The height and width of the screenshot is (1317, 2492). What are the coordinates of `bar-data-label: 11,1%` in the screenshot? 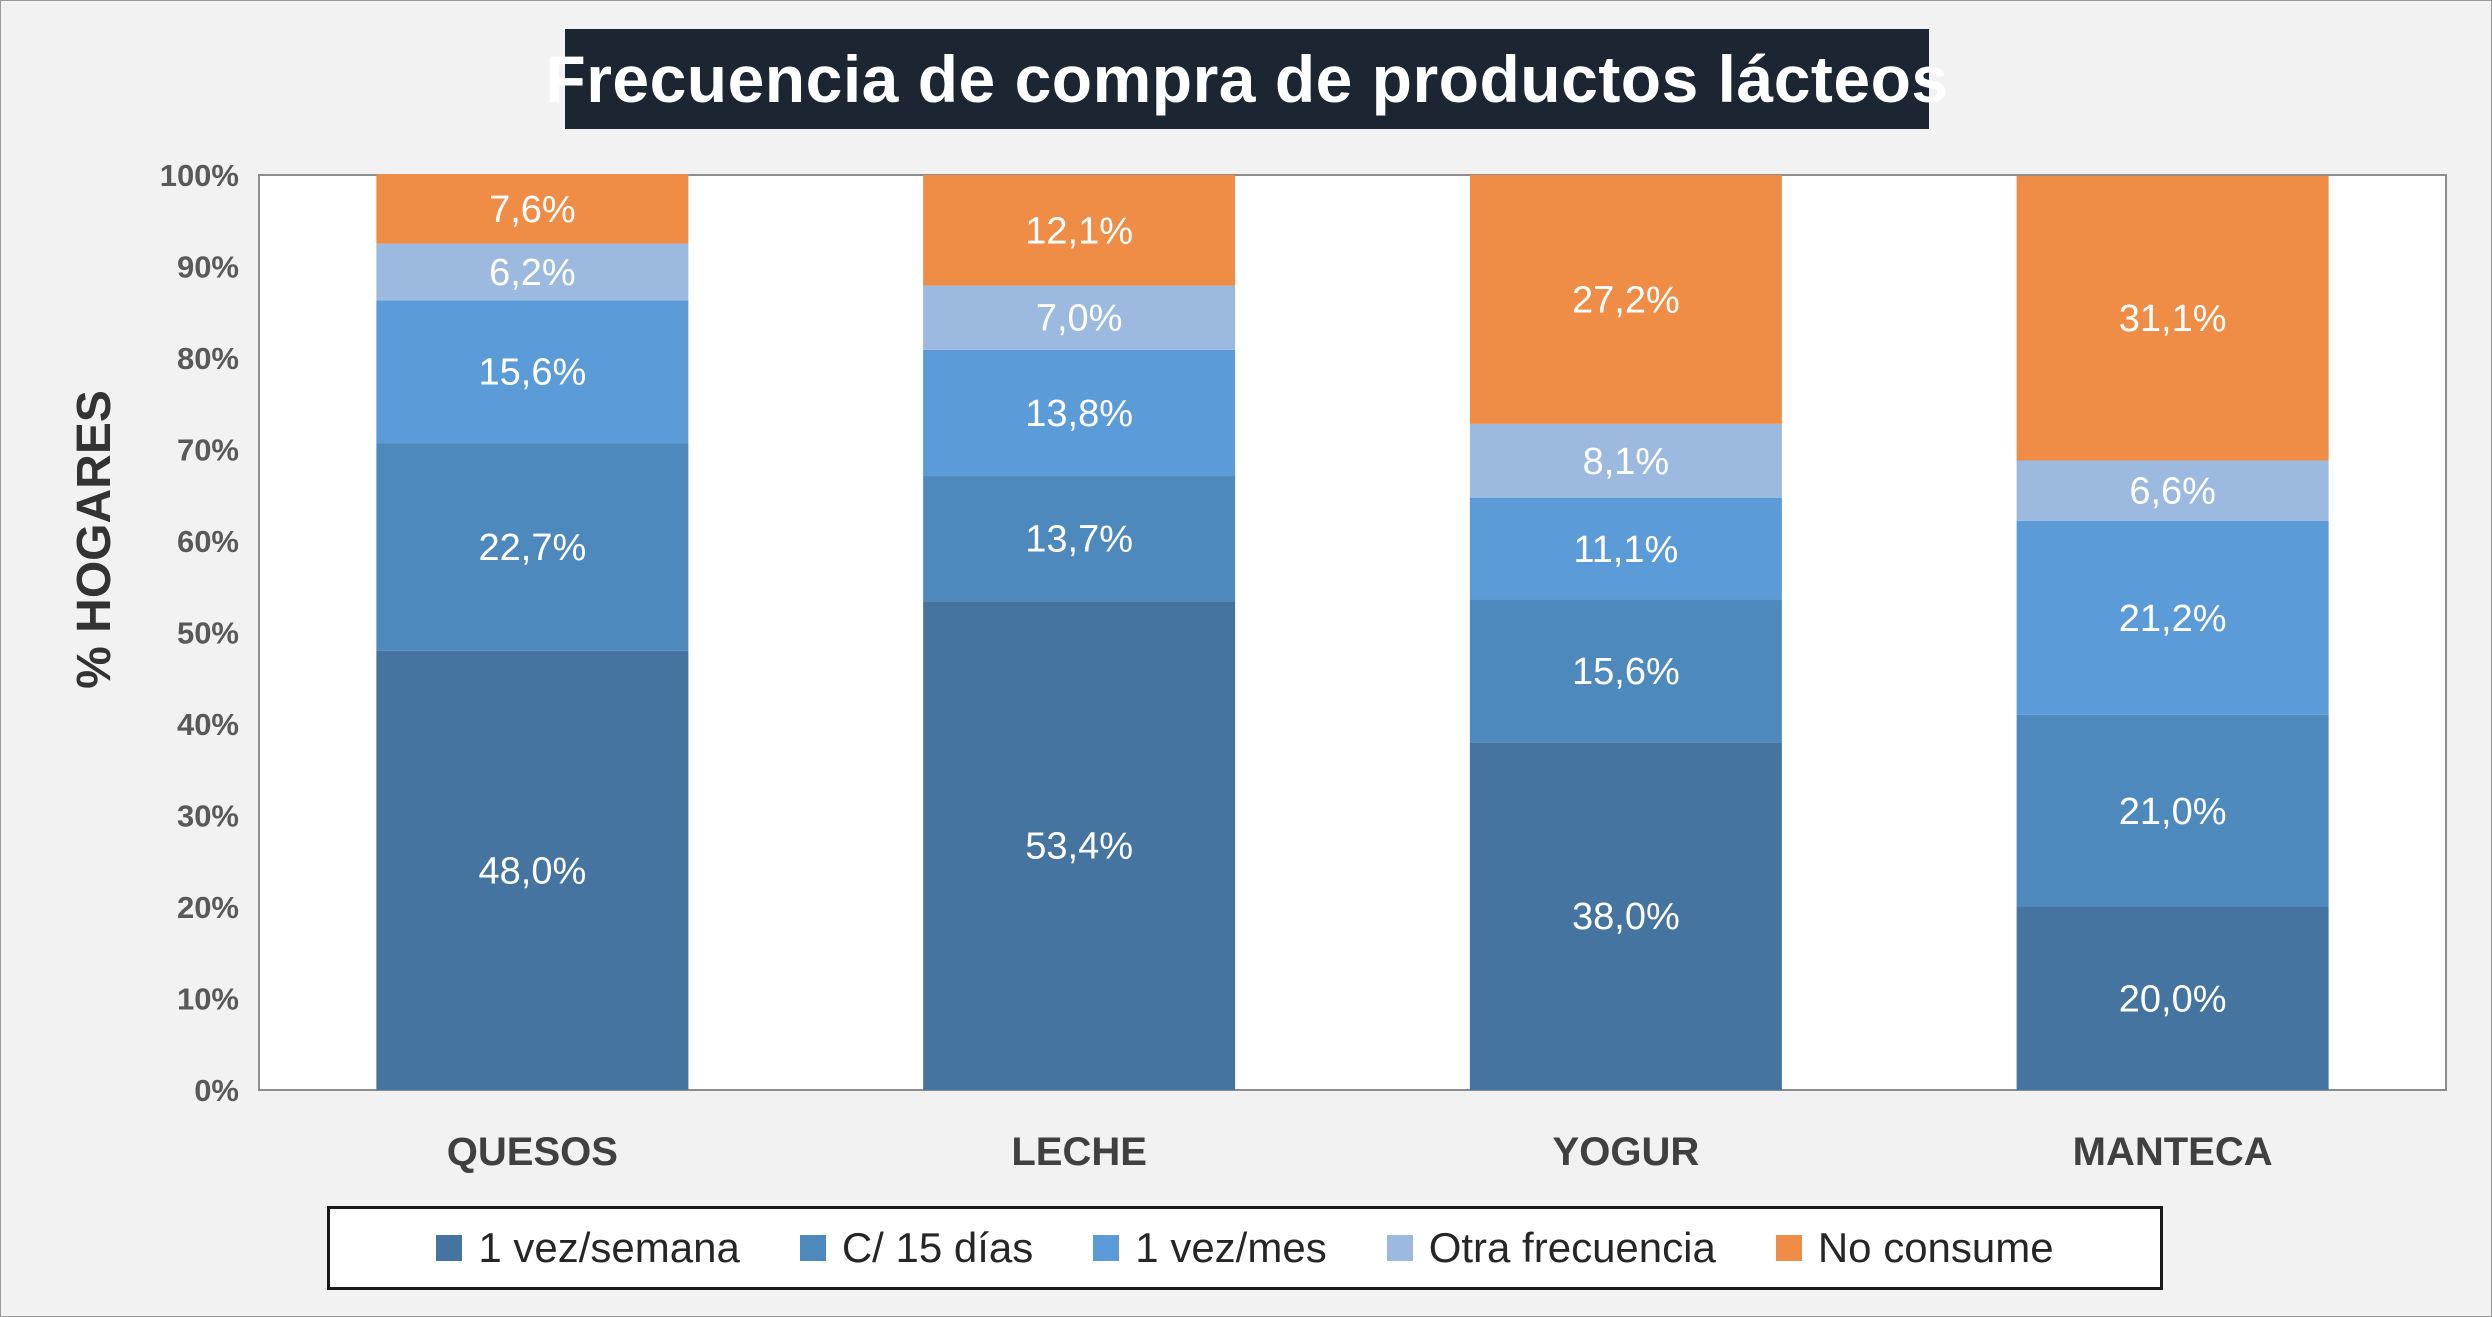 It's located at (1625, 550).